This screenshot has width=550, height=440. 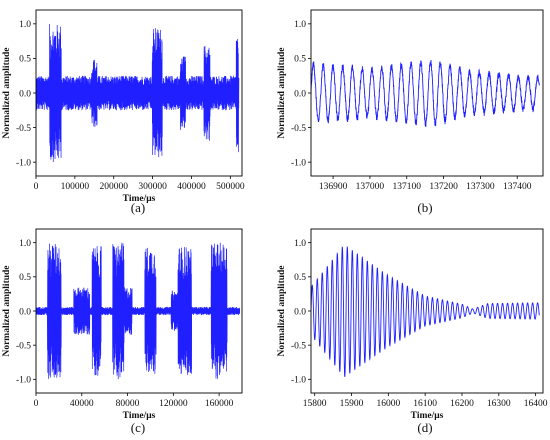 I want to click on y-tick-label-d: -0.5, so click(x=298, y=346).